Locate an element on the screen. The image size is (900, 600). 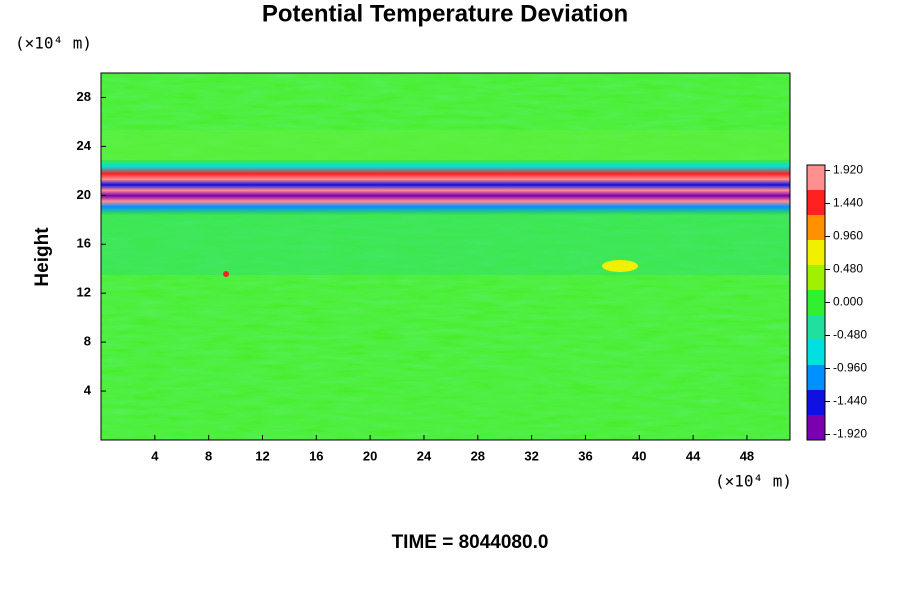
colorbar-label: -1.440 is located at coordinates (850, 401).